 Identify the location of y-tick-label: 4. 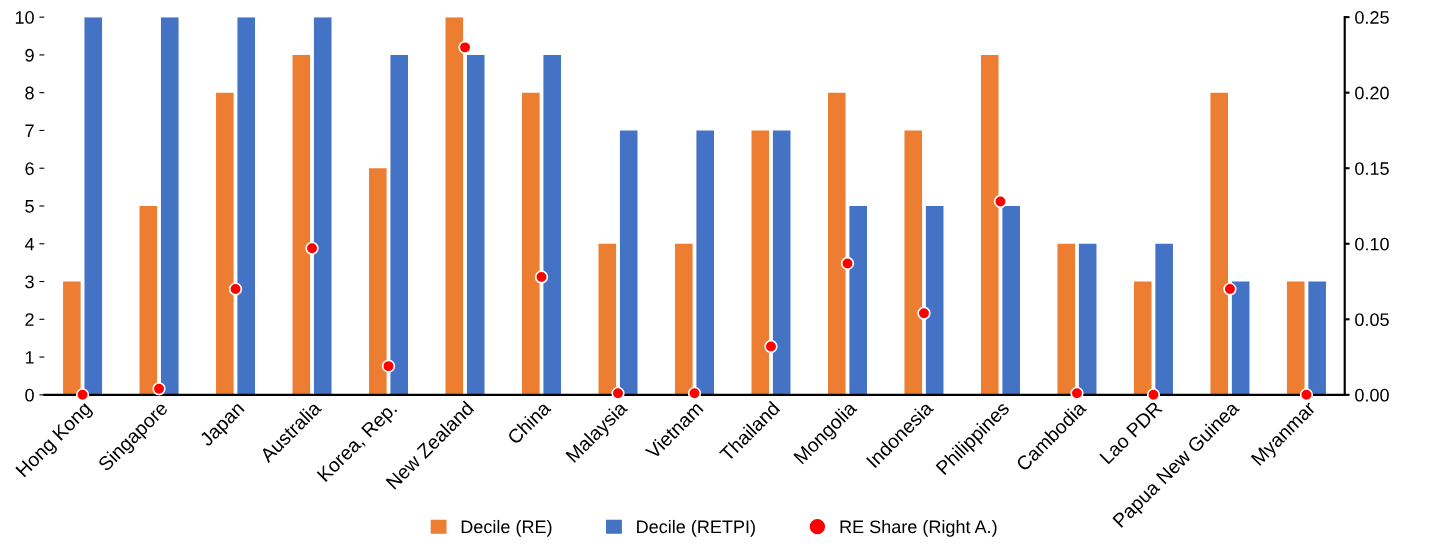
(29, 244).